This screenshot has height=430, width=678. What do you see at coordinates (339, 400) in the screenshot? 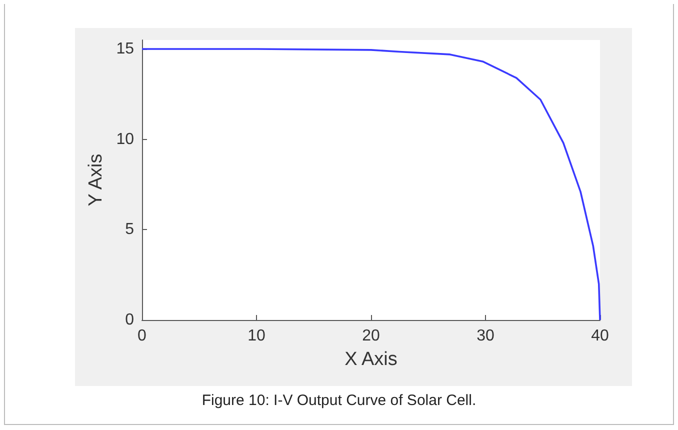
I see `text: Figure 10: I-V Output Curve of Solar Cell.` at bounding box center [339, 400].